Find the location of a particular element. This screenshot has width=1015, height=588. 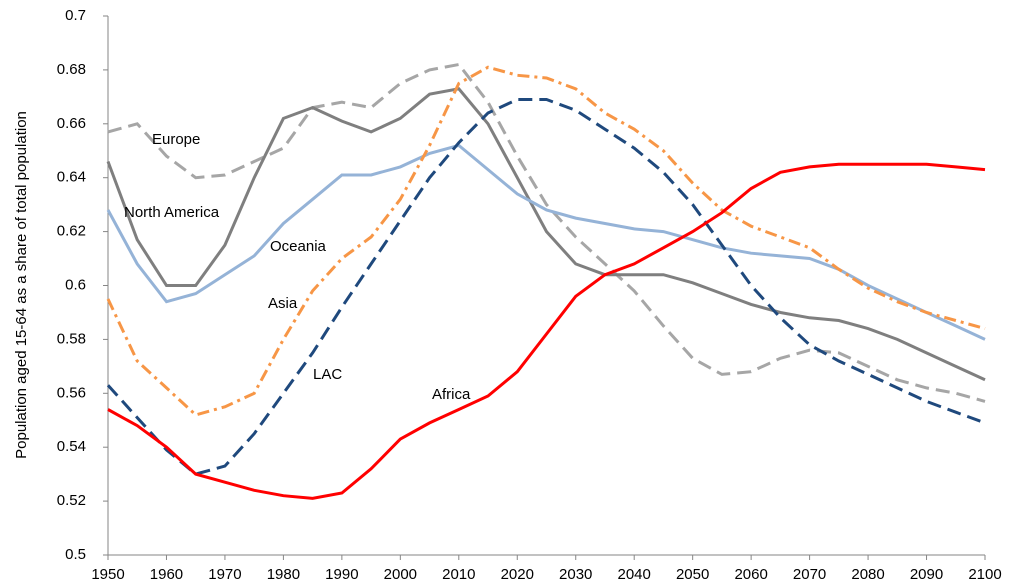

series-label: Europe is located at coordinates (176, 139).